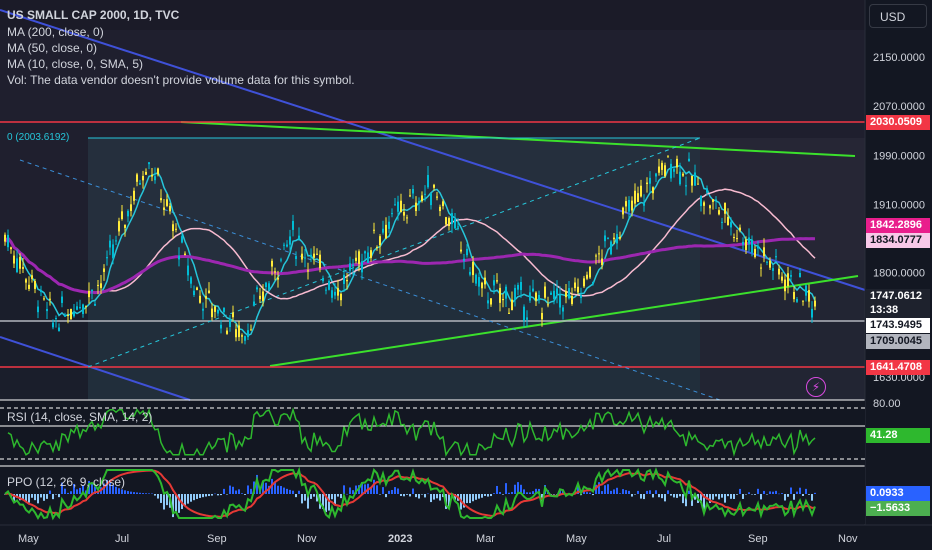 The width and height of the screenshot is (932, 550). Describe the element at coordinates (66, 482) in the screenshot. I see `ppo-legend: PPO (12, 26, 9, close)` at that location.